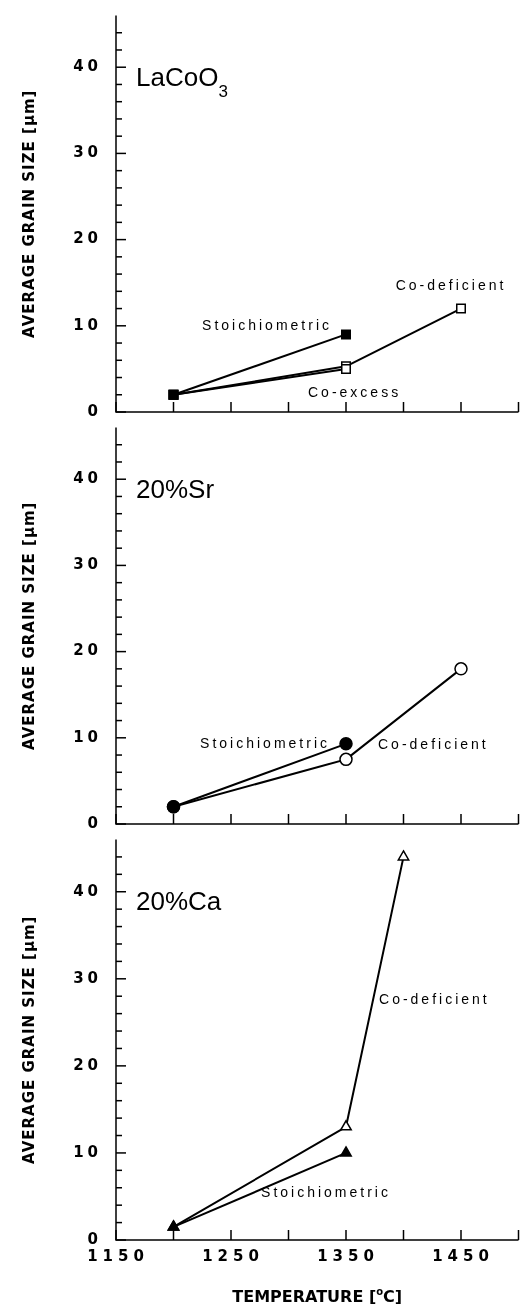 The height and width of the screenshot is (1314, 526). What do you see at coordinates (179, 900) in the screenshot?
I see `text: 20%Ca` at bounding box center [179, 900].